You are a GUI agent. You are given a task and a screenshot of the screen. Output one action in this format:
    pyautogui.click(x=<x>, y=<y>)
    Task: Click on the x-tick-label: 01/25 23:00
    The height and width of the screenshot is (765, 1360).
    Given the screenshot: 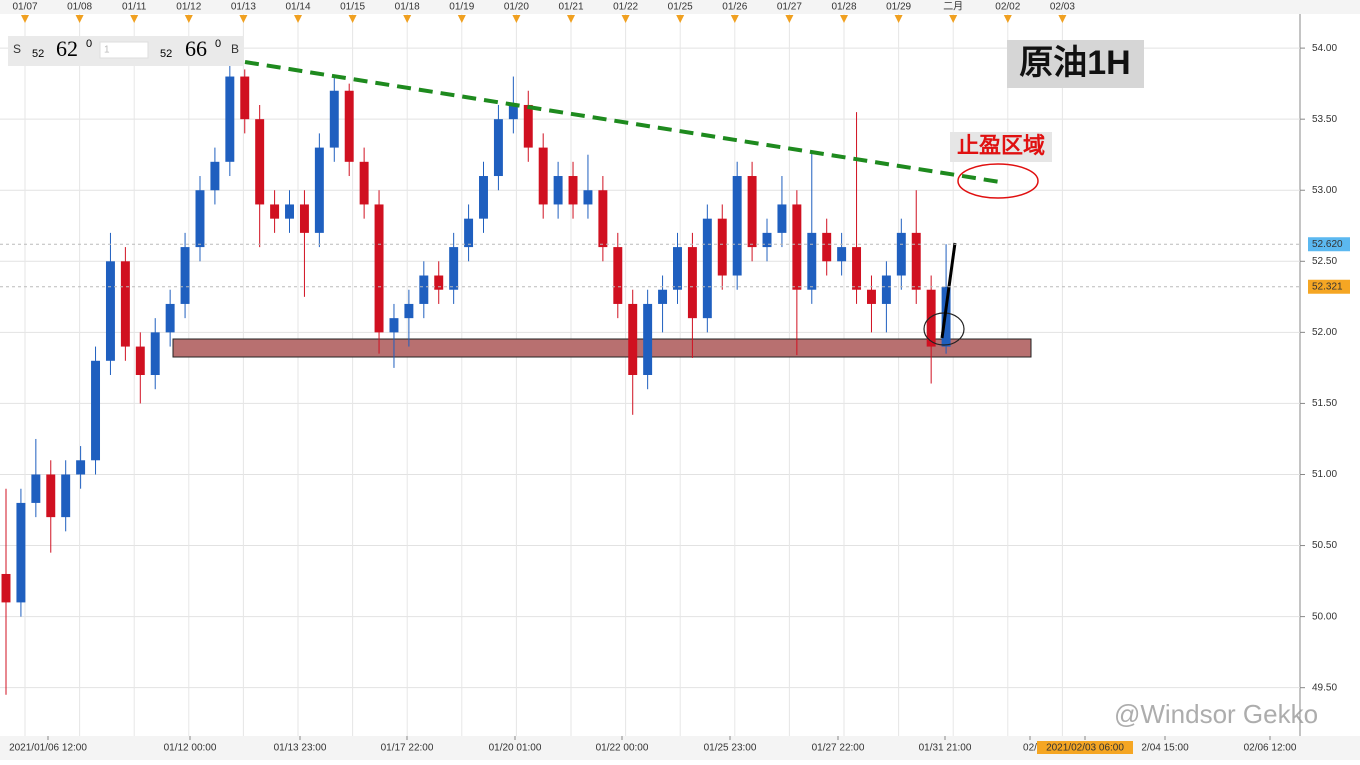 What is the action you would take?
    pyautogui.click(x=730, y=748)
    